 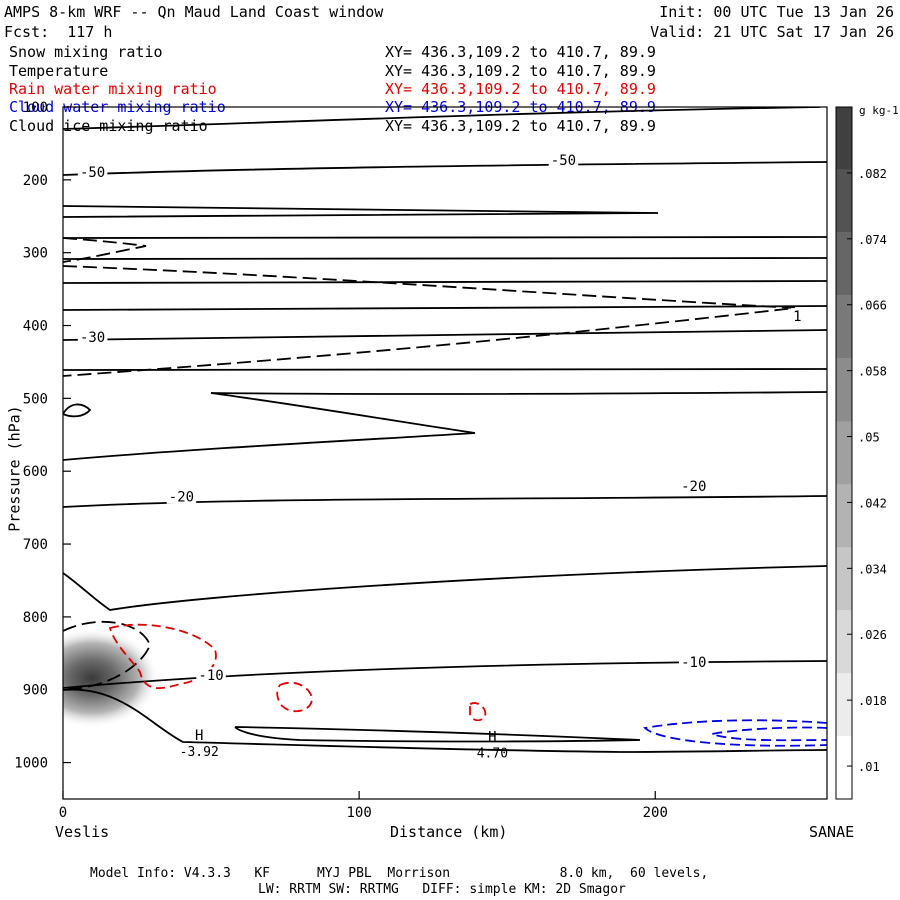 I want to click on legend-rain-xy: XY= 436.3,109.2 to 410.7, 89.9, so click(x=520, y=89).